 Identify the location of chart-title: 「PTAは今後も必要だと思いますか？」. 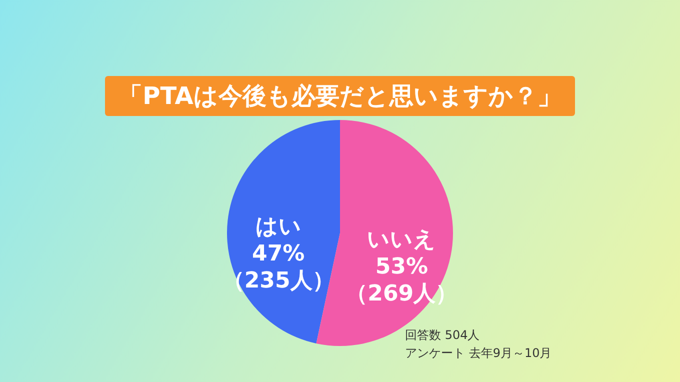
(340, 96).